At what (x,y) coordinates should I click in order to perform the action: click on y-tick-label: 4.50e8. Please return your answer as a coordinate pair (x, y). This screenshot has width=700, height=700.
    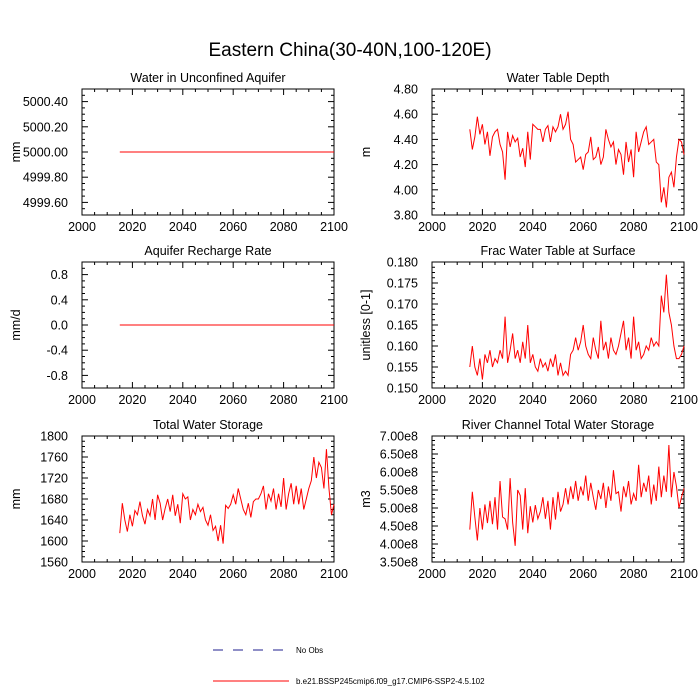
    Looking at the image, I should click on (399, 527).